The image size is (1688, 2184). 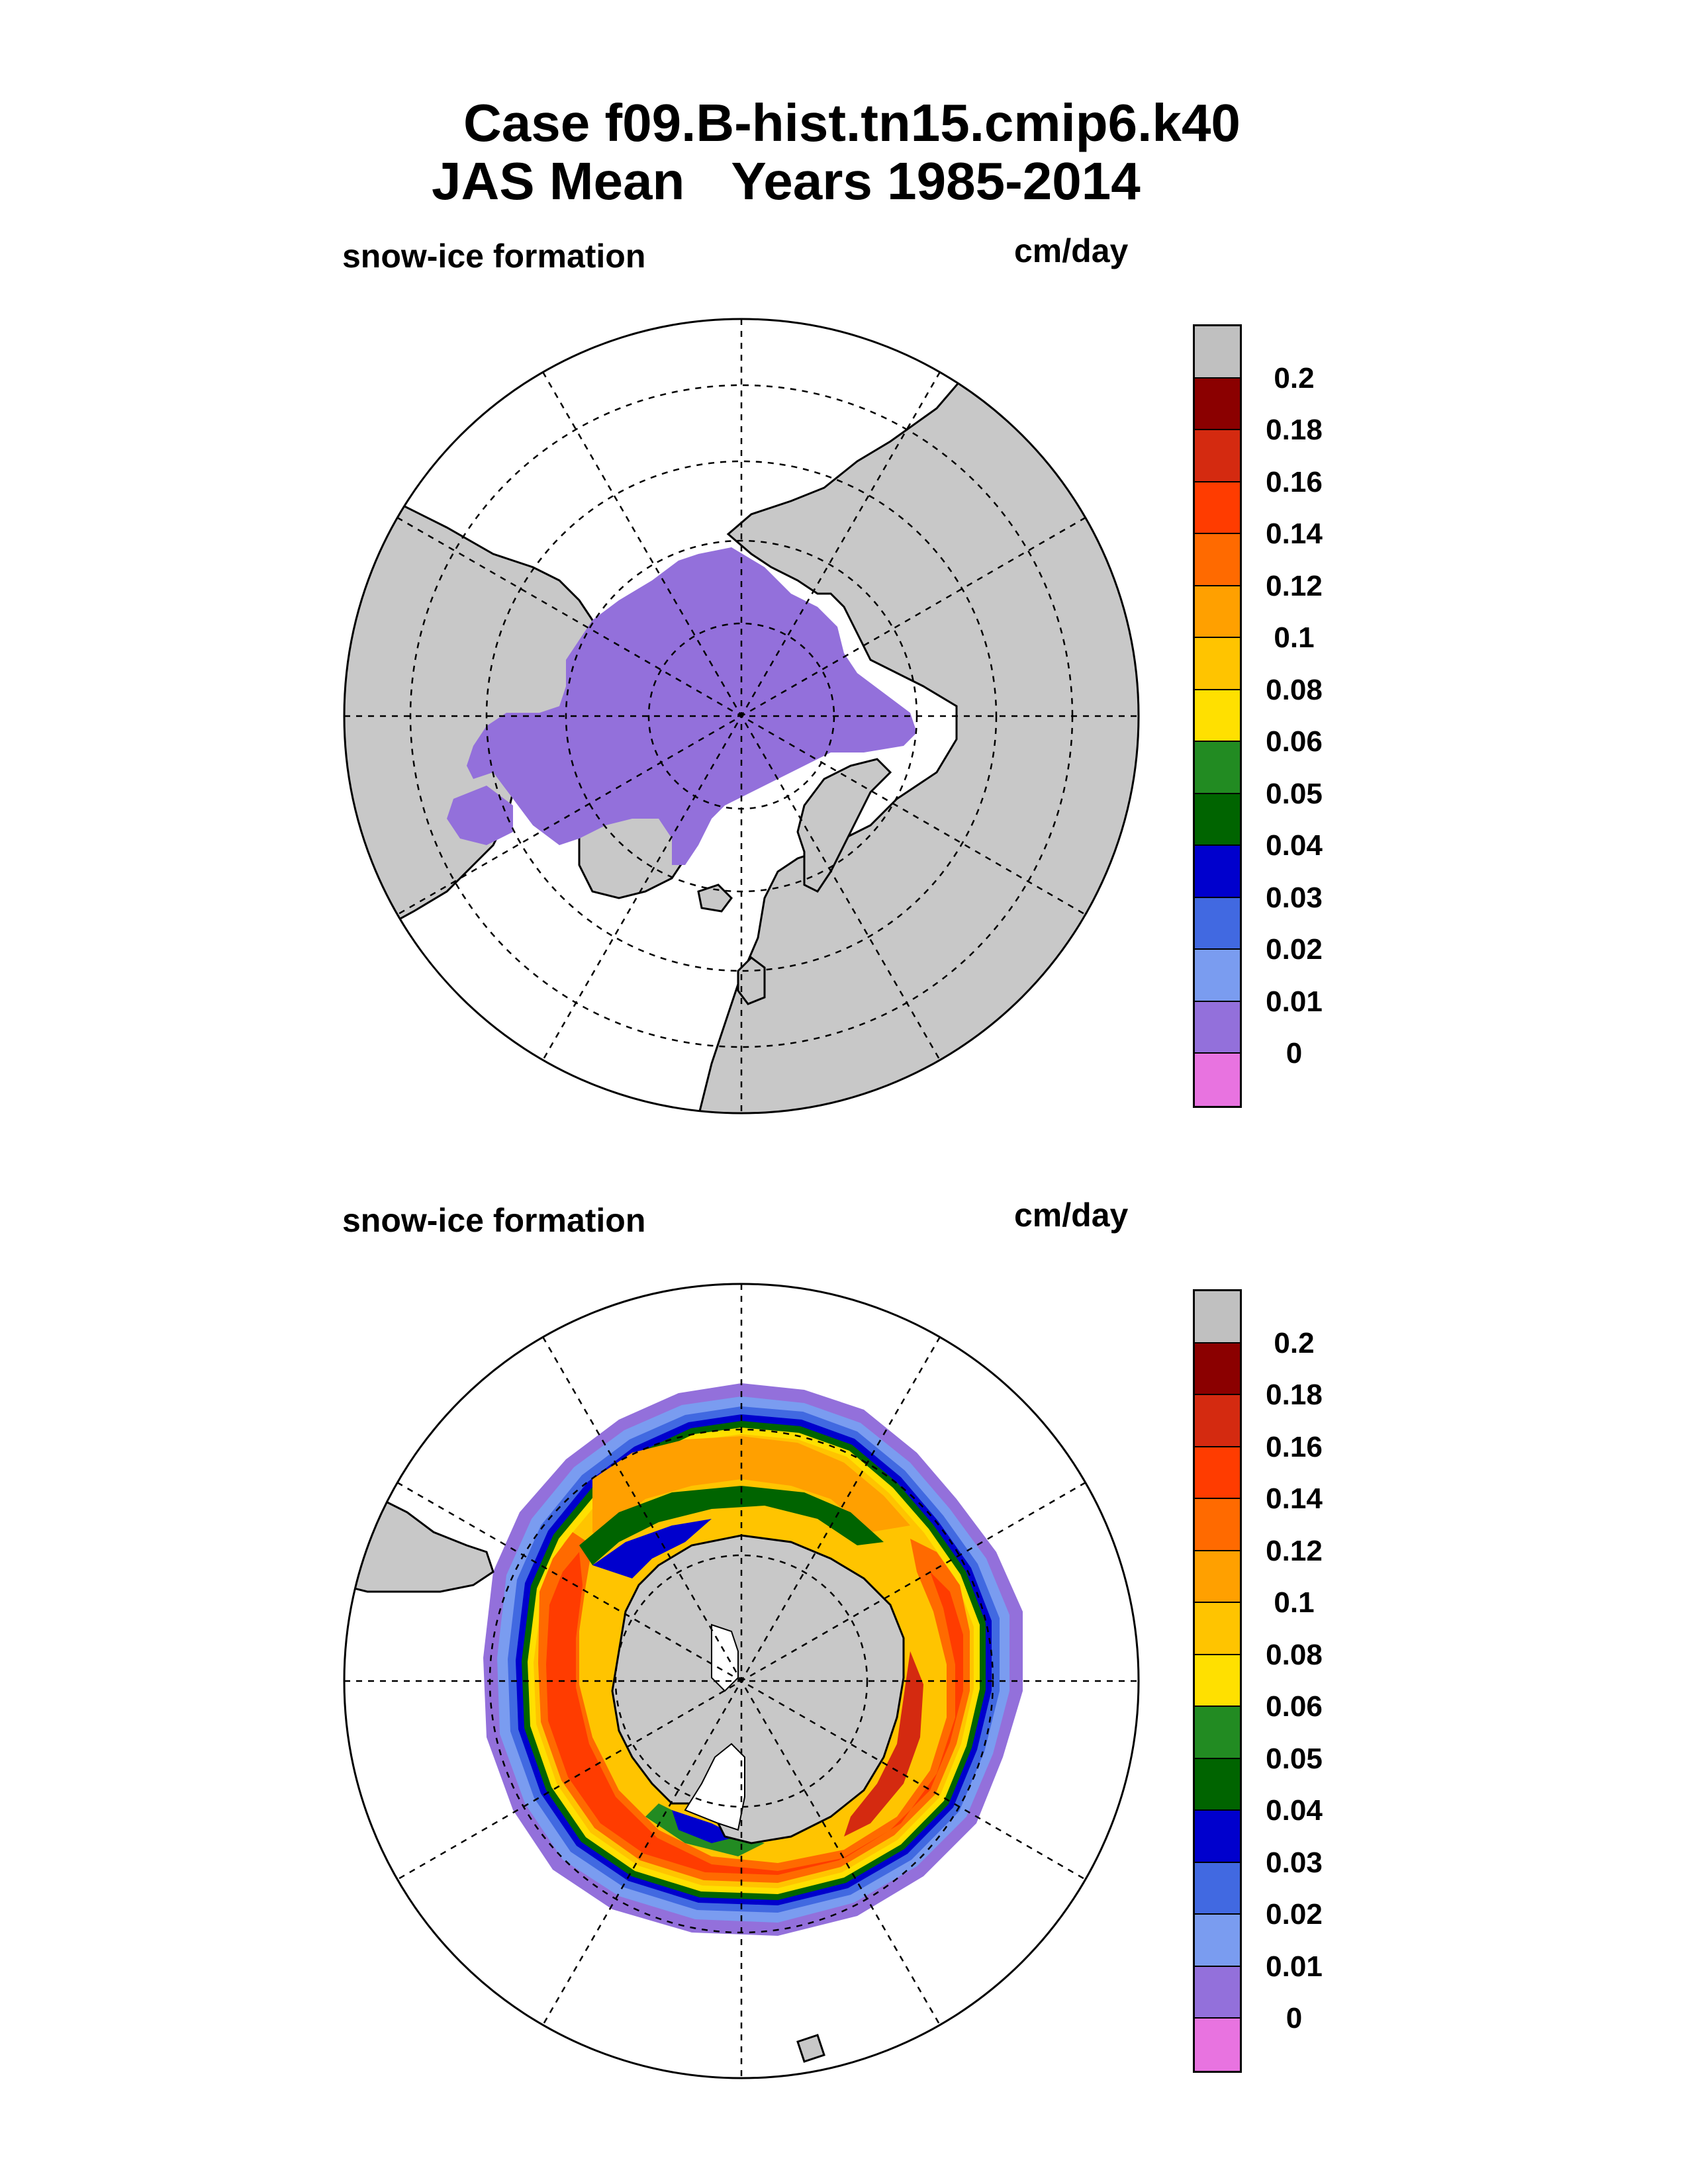 What do you see at coordinates (1071, 251) in the screenshot?
I see `north-units-label: cm/day` at bounding box center [1071, 251].